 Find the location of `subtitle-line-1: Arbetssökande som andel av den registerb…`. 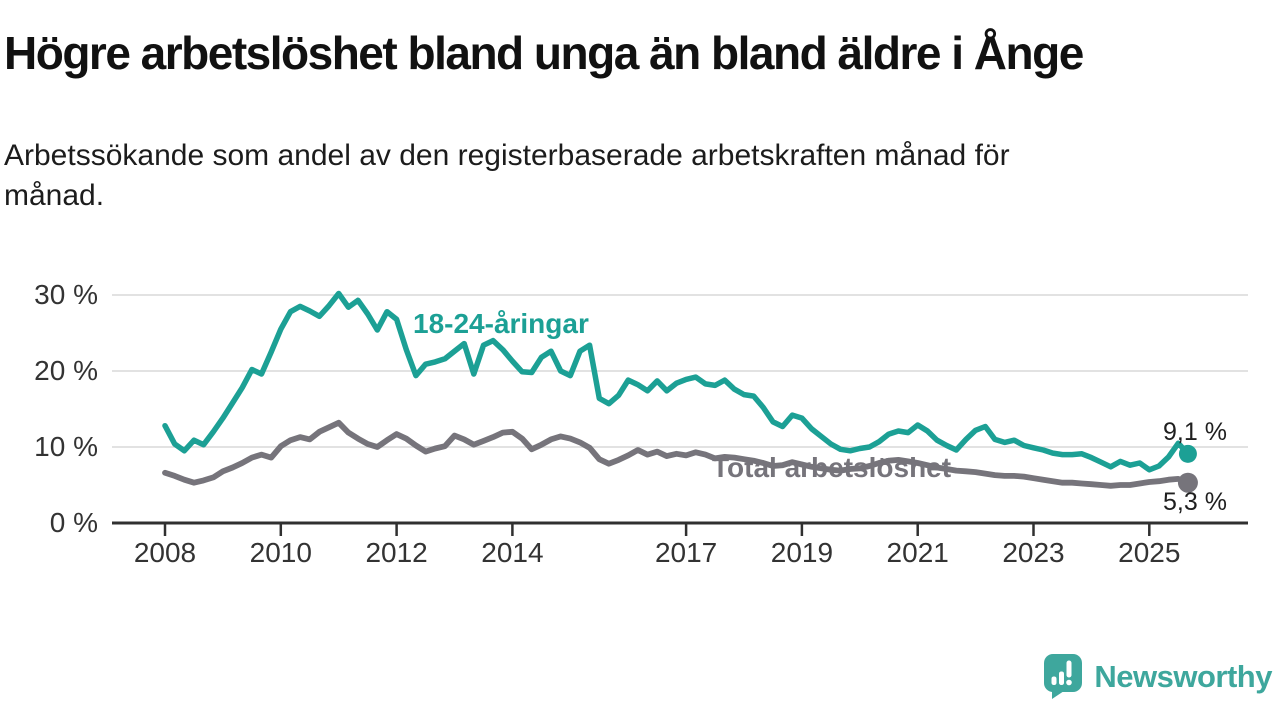

subtitle-line-1: Arbetssökande som andel av den registerb… is located at coordinates (507, 155).